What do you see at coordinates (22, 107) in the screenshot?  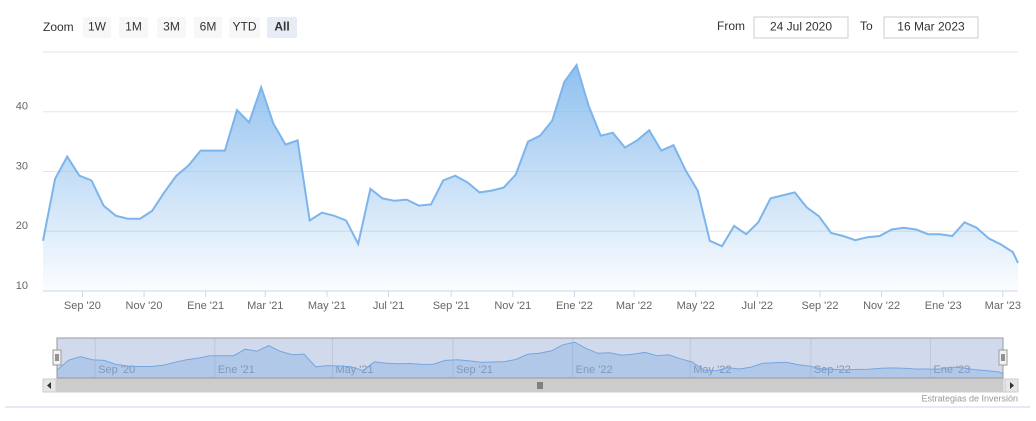 I see `y-tick-label: 40` at bounding box center [22, 107].